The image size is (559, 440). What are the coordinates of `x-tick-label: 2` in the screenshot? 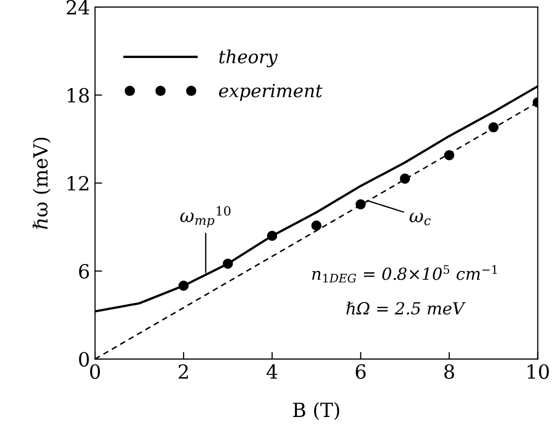 It's located at (183, 371).